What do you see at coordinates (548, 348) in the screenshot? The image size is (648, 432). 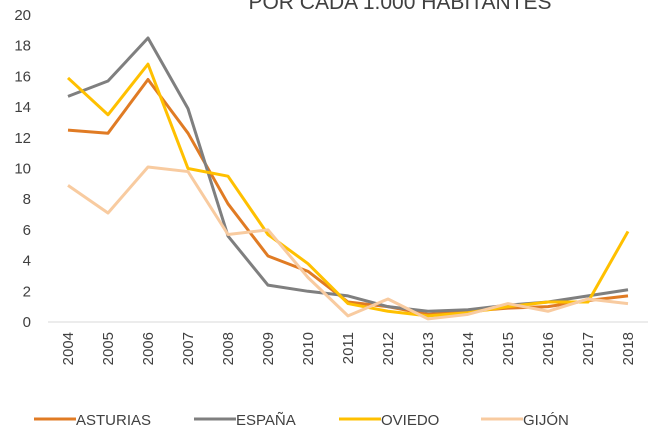 I see `x-tick-label: 2016` at bounding box center [548, 348].